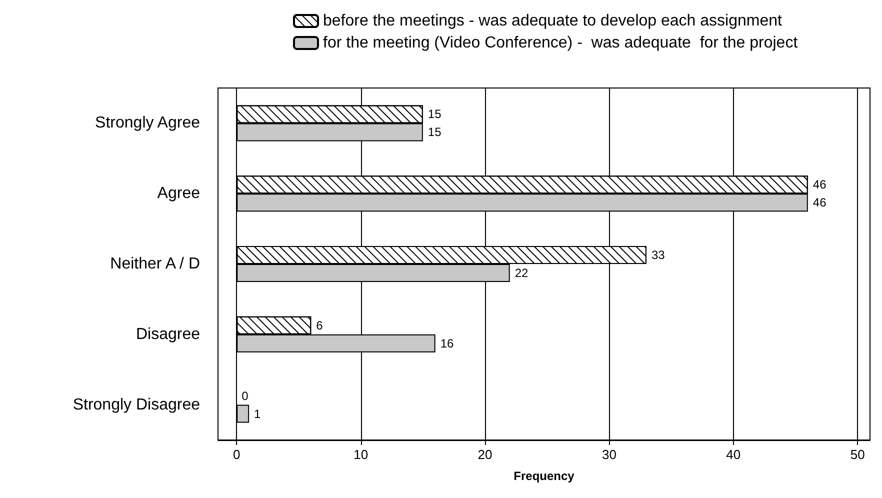  I want to click on x-axis-title: Frequency, so click(544, 476).